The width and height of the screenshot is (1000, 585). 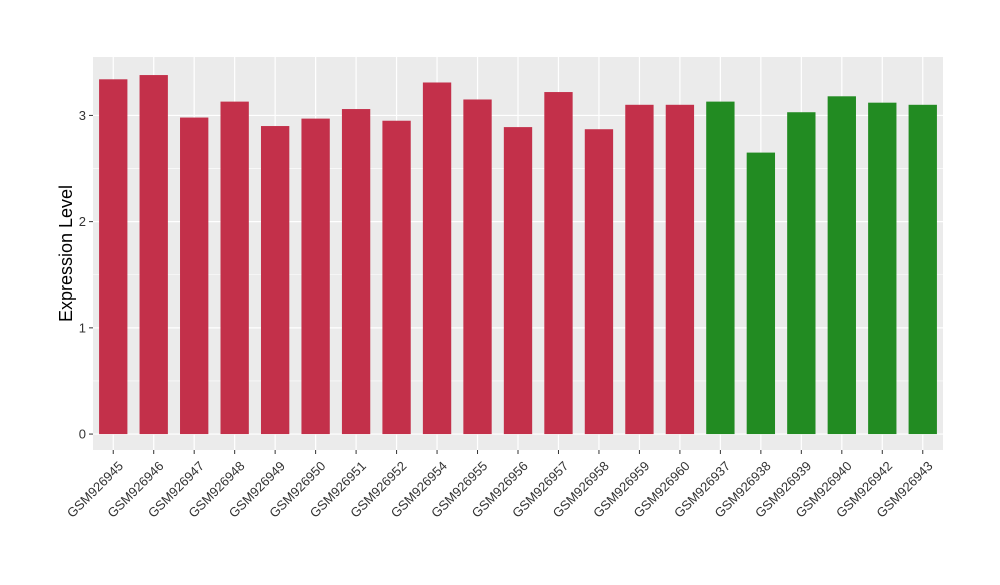 I want to click on y-axis: 0 1 2 3, so click(x=86, y=275).